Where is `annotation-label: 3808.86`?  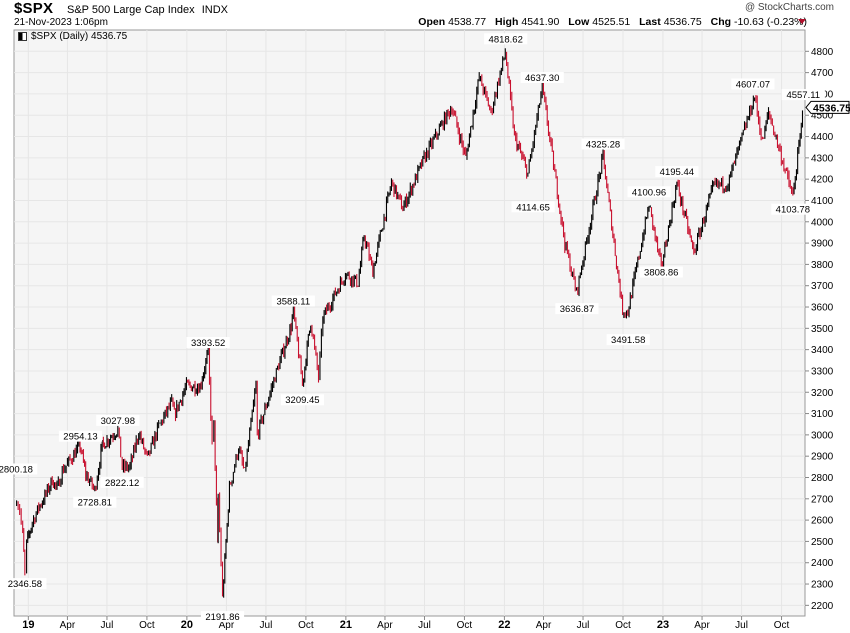
annotation-label: 3808.86 is located at coordinates (661, 273).